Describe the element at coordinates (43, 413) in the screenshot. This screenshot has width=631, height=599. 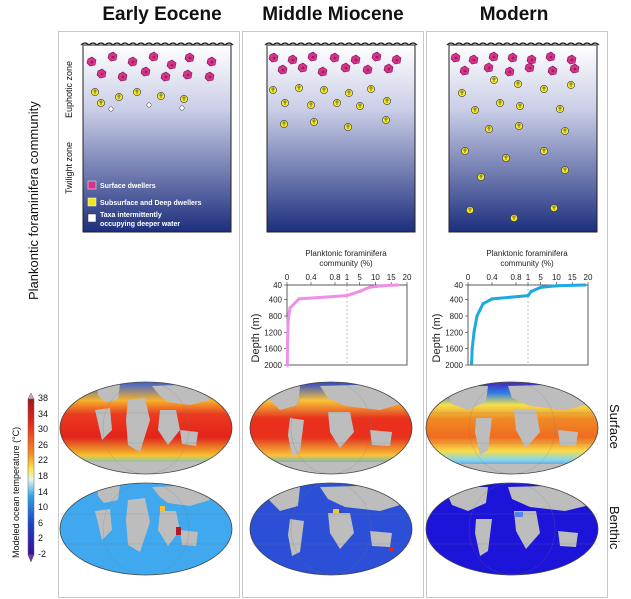
I see `colorbar-tick-label: 34` at that location.